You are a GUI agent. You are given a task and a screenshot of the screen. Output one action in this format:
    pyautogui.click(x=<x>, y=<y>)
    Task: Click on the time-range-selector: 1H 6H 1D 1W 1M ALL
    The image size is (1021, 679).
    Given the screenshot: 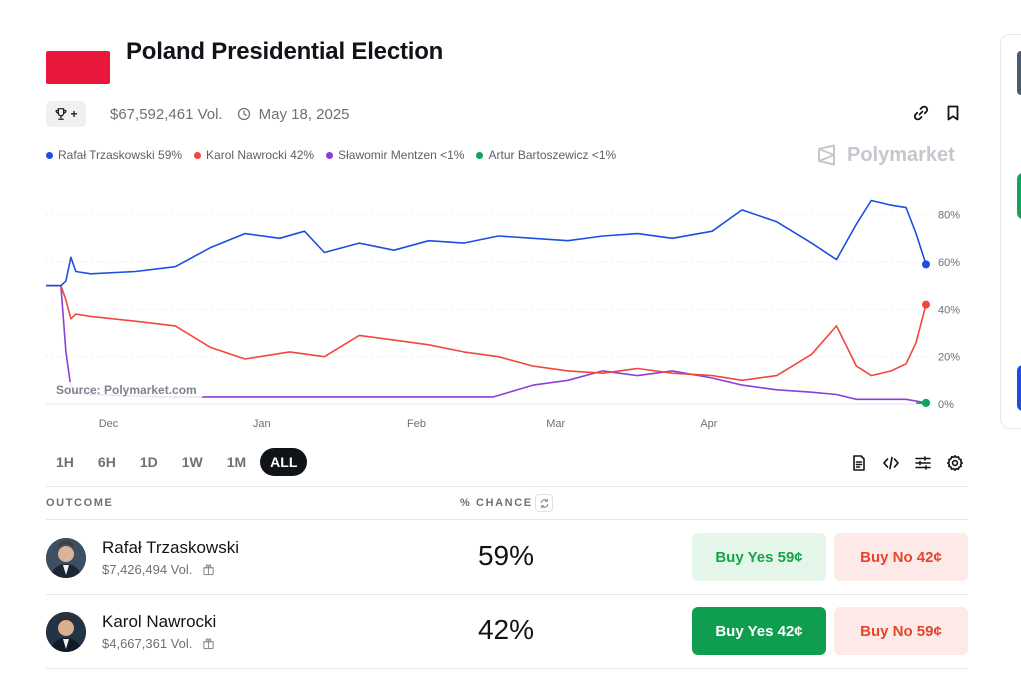 What is the action you would take?
    pyautogui.click(x=177, y=462)
    